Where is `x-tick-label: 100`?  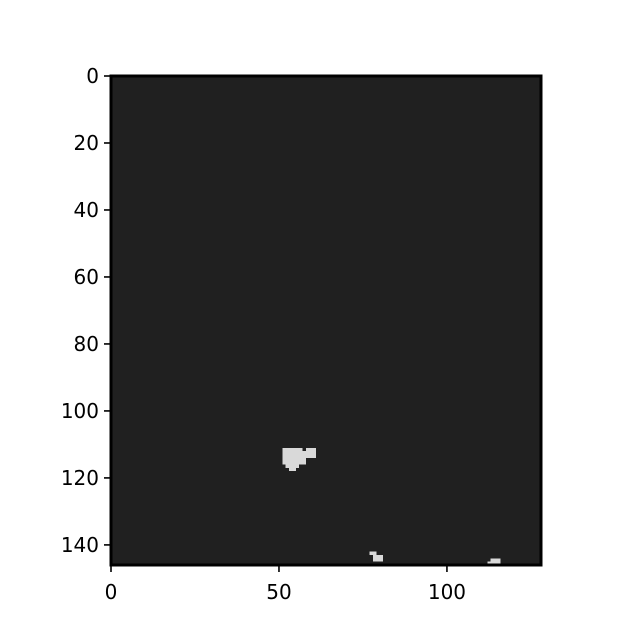
x-tick-label: 100 is located at coordinates (447, 592).